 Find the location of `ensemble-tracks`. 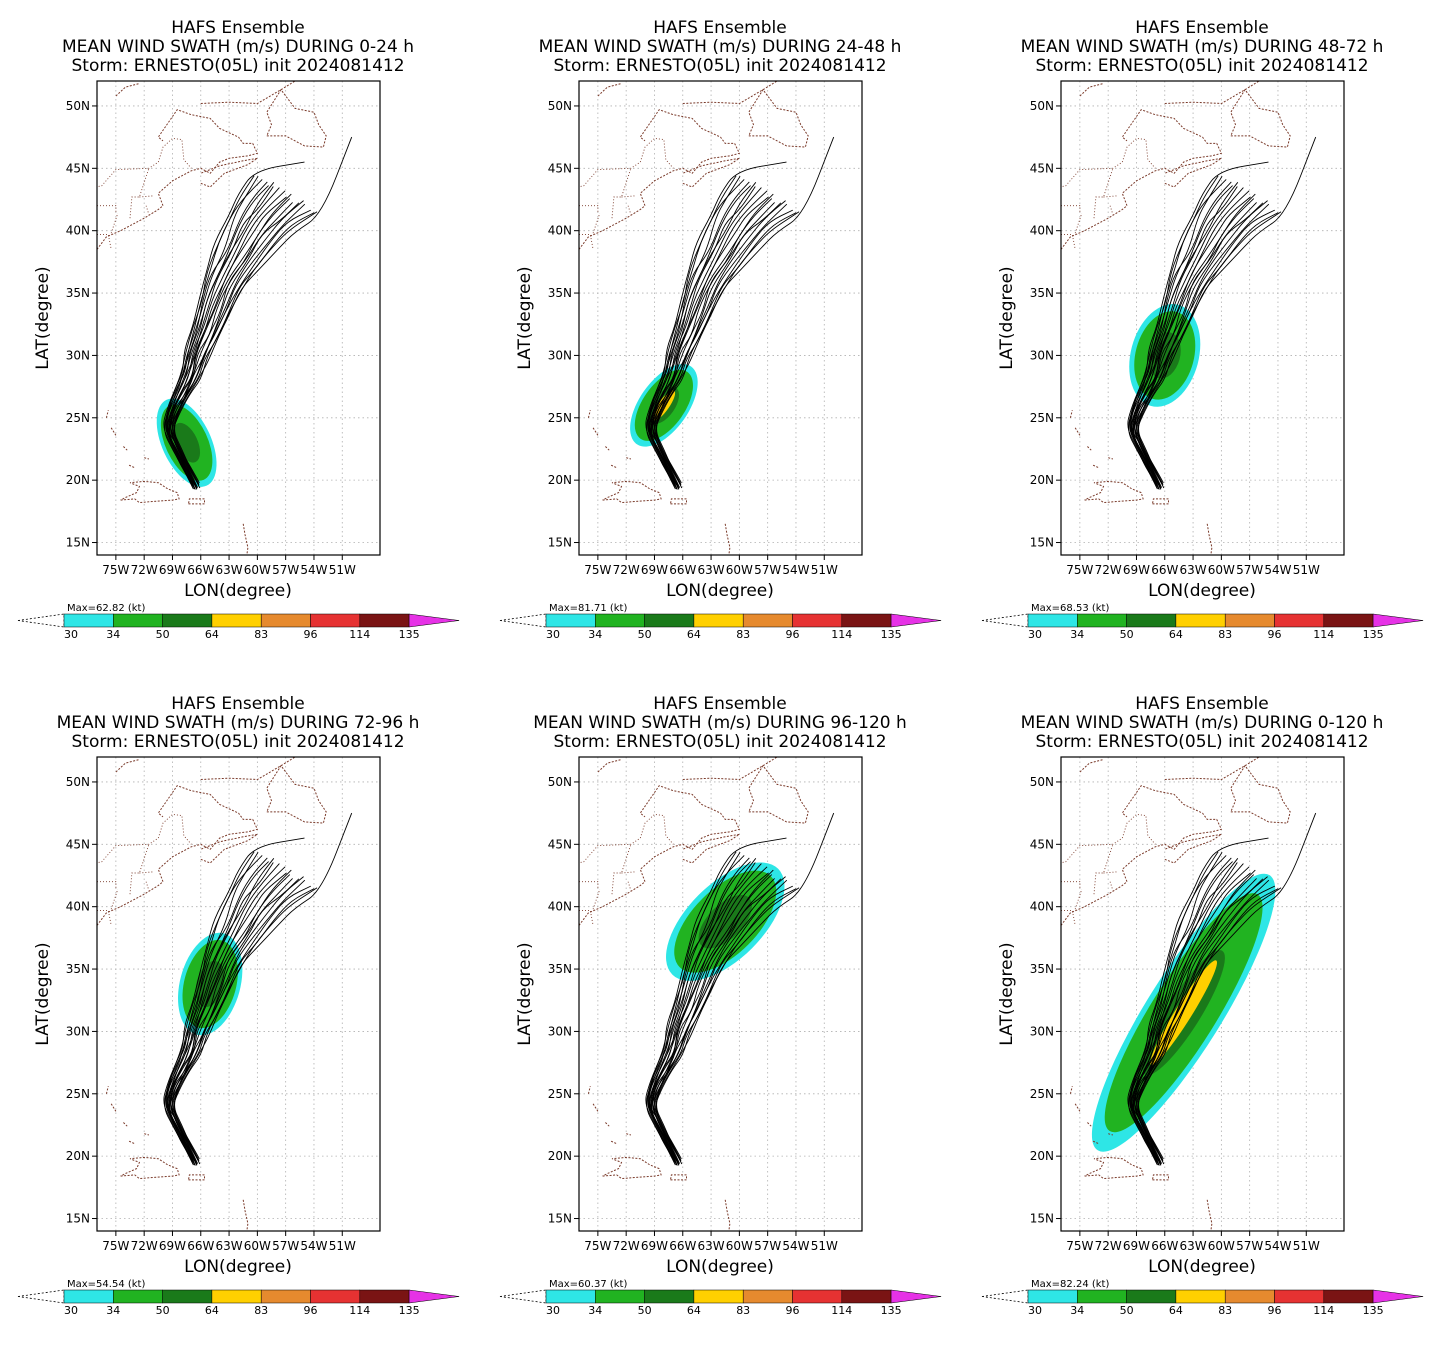

ensemble-tracks is located at coordinates (740, 989).